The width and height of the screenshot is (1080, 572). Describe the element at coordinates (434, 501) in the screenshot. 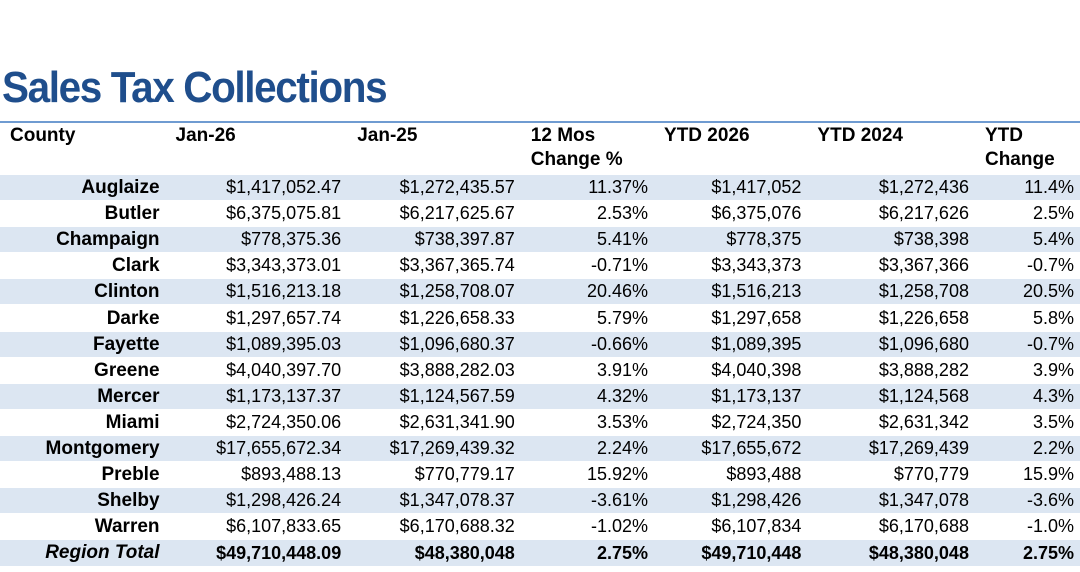

I see `jan-25-cell: $1,347,078.37` at that location.